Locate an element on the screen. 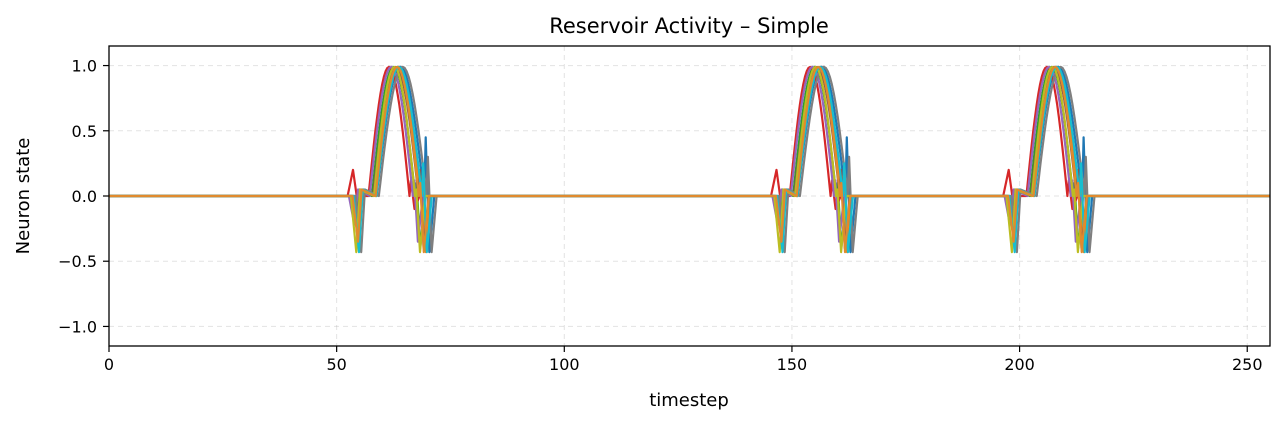 Image resolution: width=1286 pixels, height=424 pixels. y-axis: 1.0 0.5 0.0 −0.5 −1.0 is located at coordinates (83, 196).